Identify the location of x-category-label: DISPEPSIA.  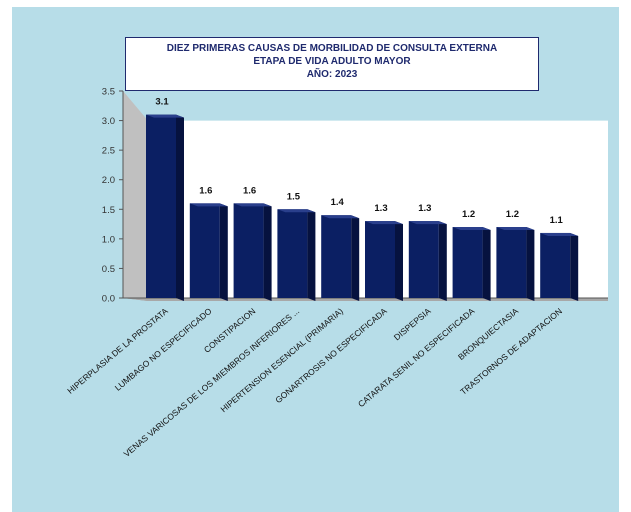
(412, 324).